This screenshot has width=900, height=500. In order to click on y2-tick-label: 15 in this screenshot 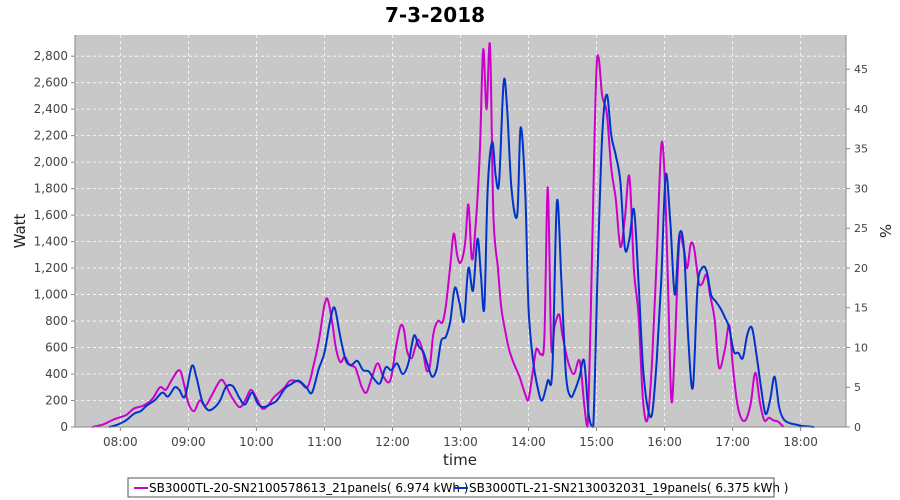, I will do `click(861, 308)`.